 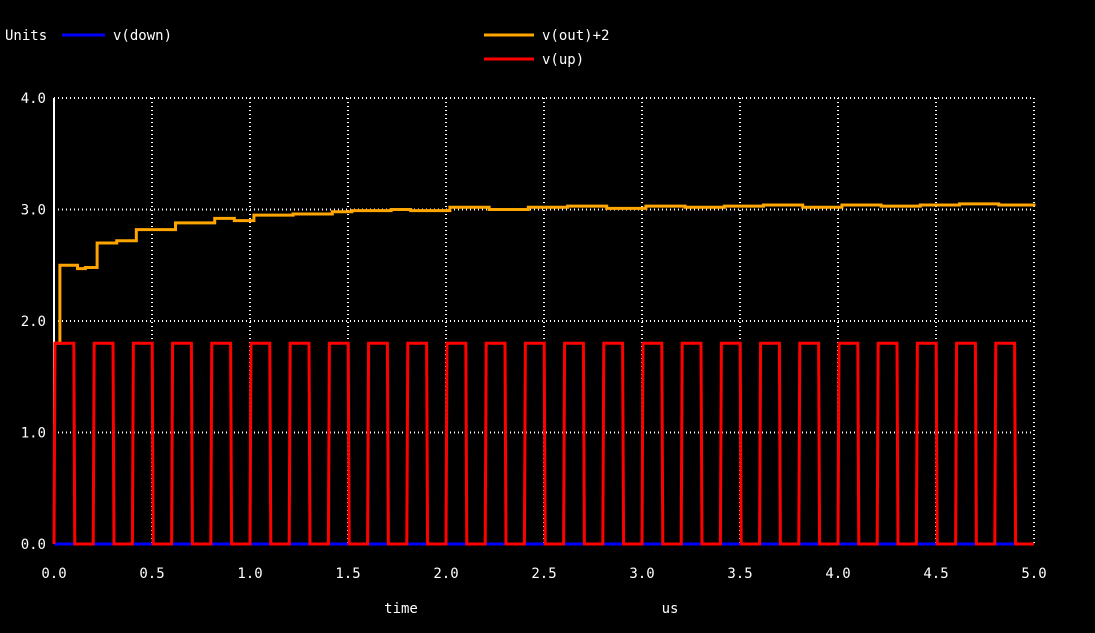 I want to click on legend-label-v-up: v(up), so click(x=563, y=60).